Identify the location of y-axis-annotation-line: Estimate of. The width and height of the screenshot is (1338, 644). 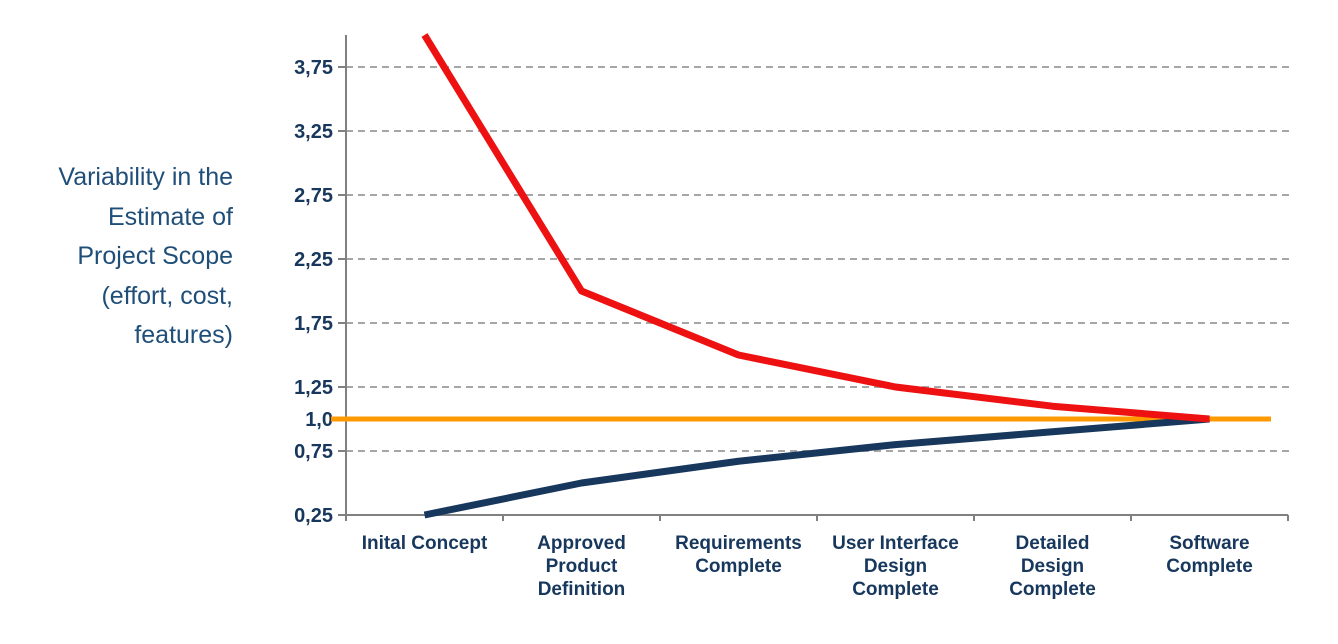
(170, 216).